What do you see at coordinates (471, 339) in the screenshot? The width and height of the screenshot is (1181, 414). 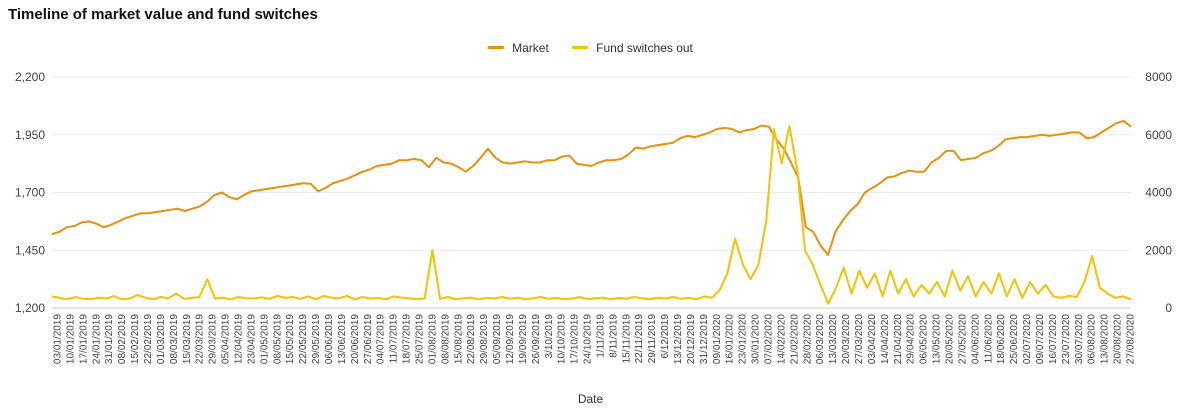 I see `x-tick-label: 22/08/2019` at bounding box center [471, 339].